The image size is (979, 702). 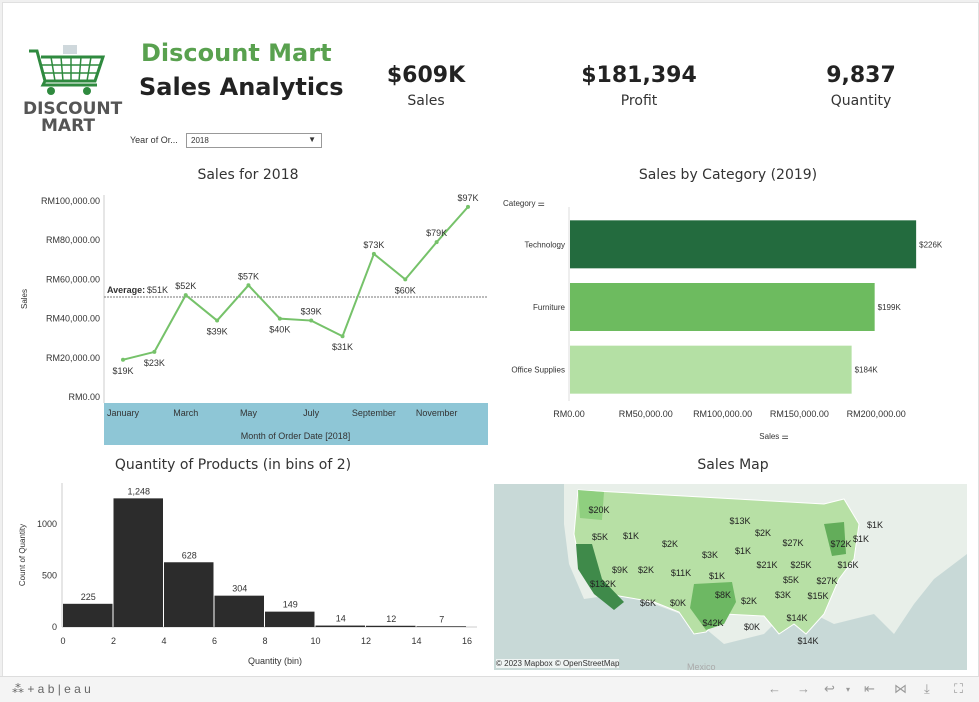 What do you see at coordinates (681, 573) in the screenshot?
I see `map-state-label: $11K` at bounding box center [681, 573].